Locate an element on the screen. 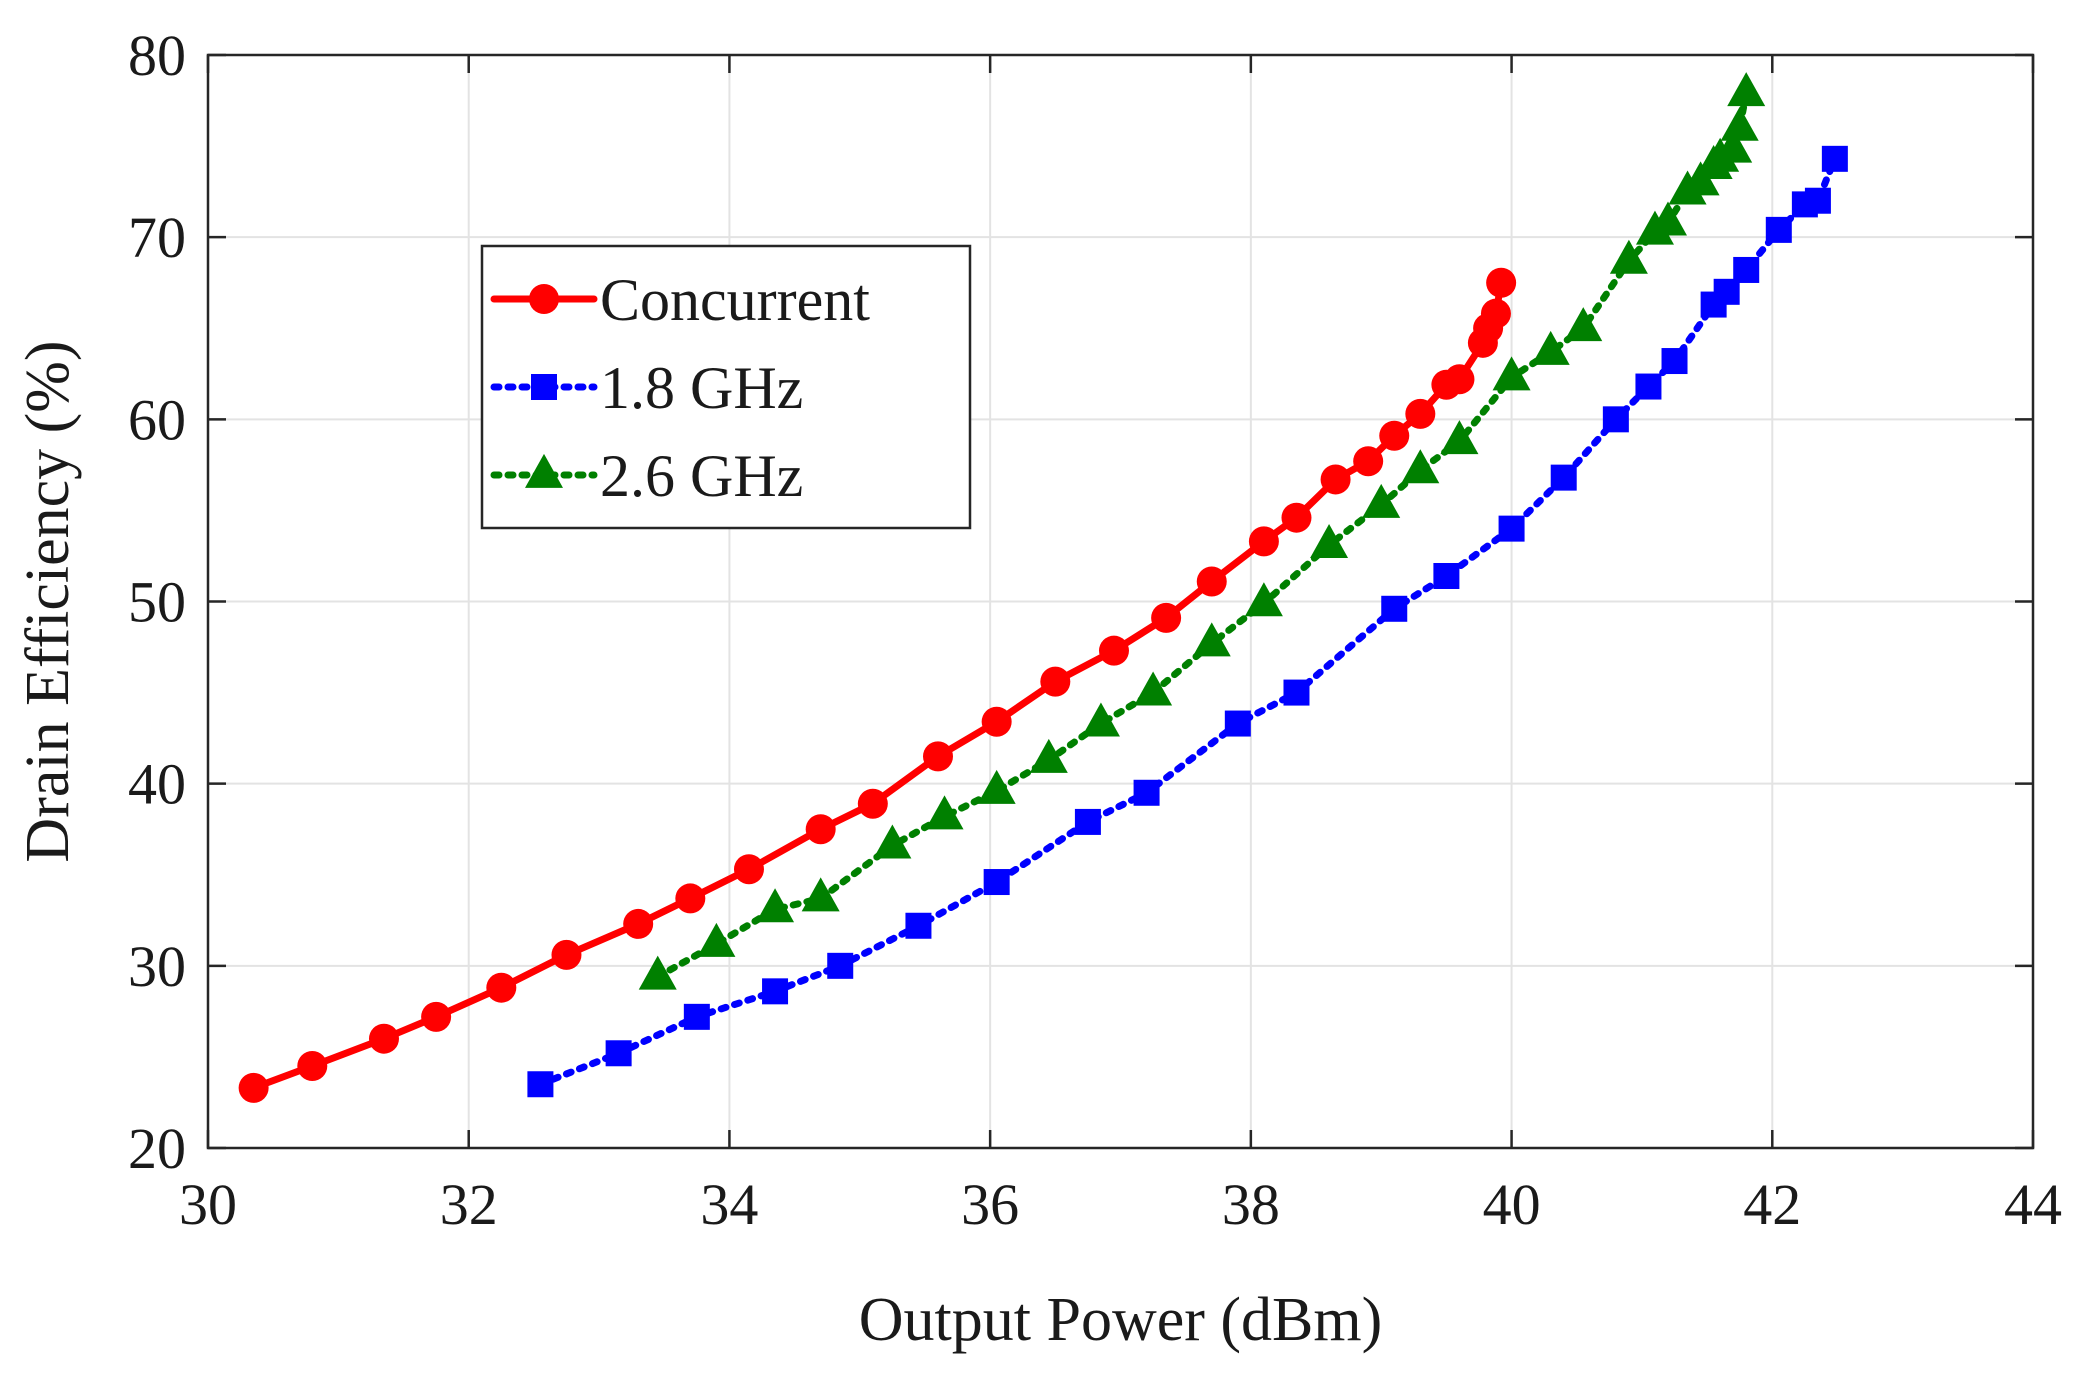  y-tick-label: 40 is located at coordinates (157, 784).